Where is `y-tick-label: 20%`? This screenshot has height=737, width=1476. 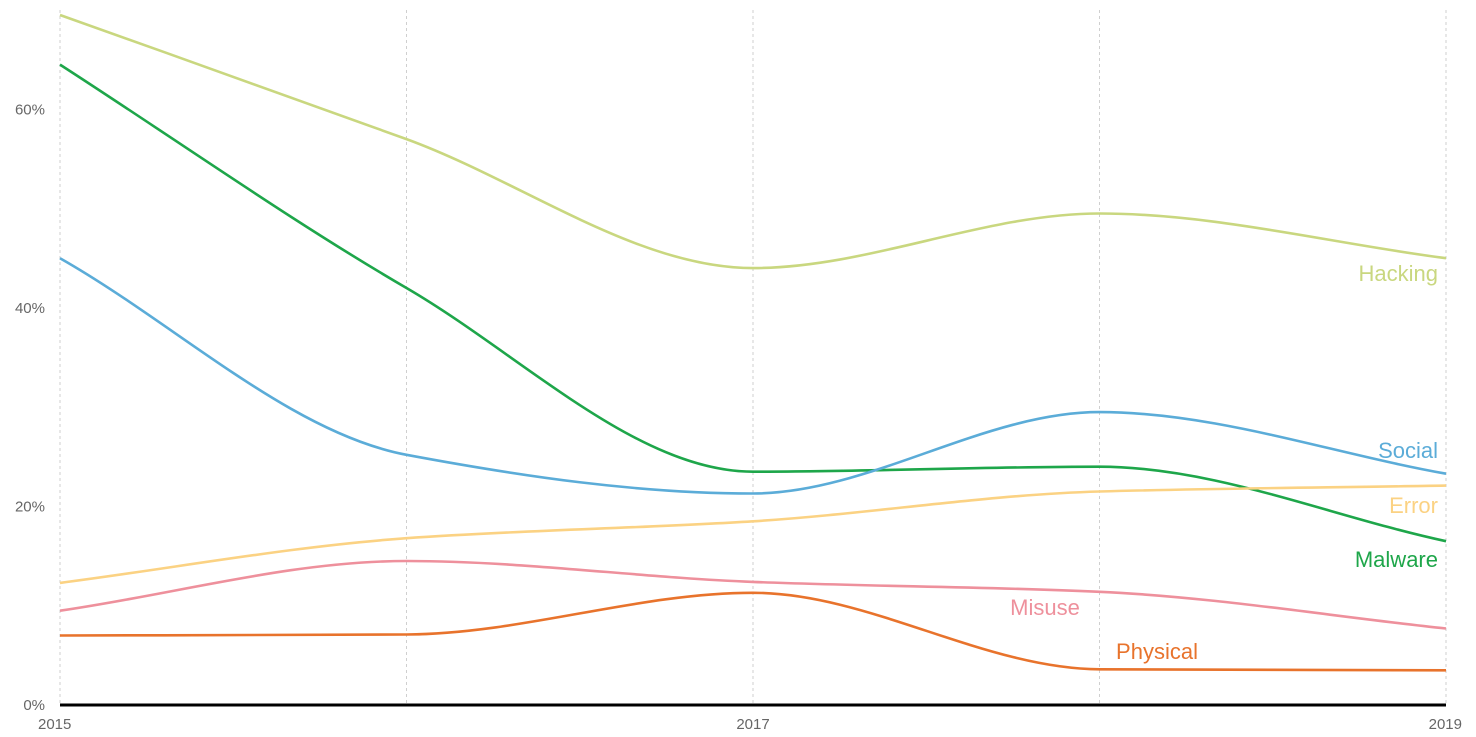 y-tick-label: 20% is located at coordinates (30, 506).